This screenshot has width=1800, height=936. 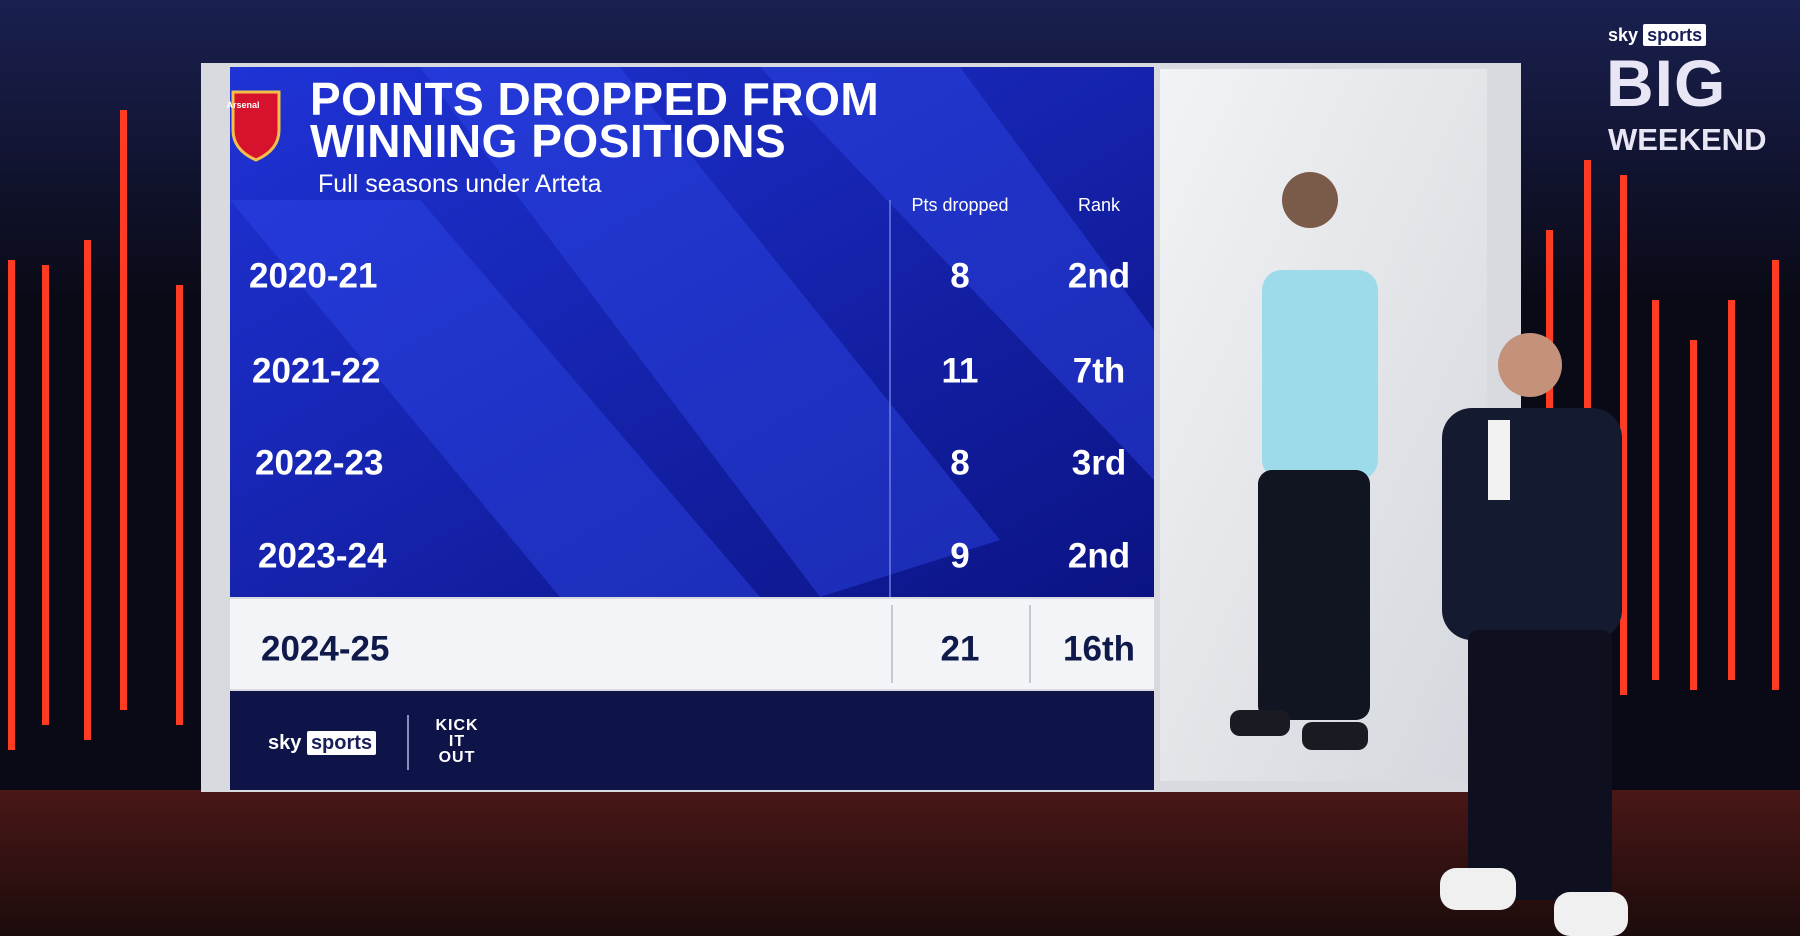 I want to click on partner-word: IT, so click(x=457, y=741).